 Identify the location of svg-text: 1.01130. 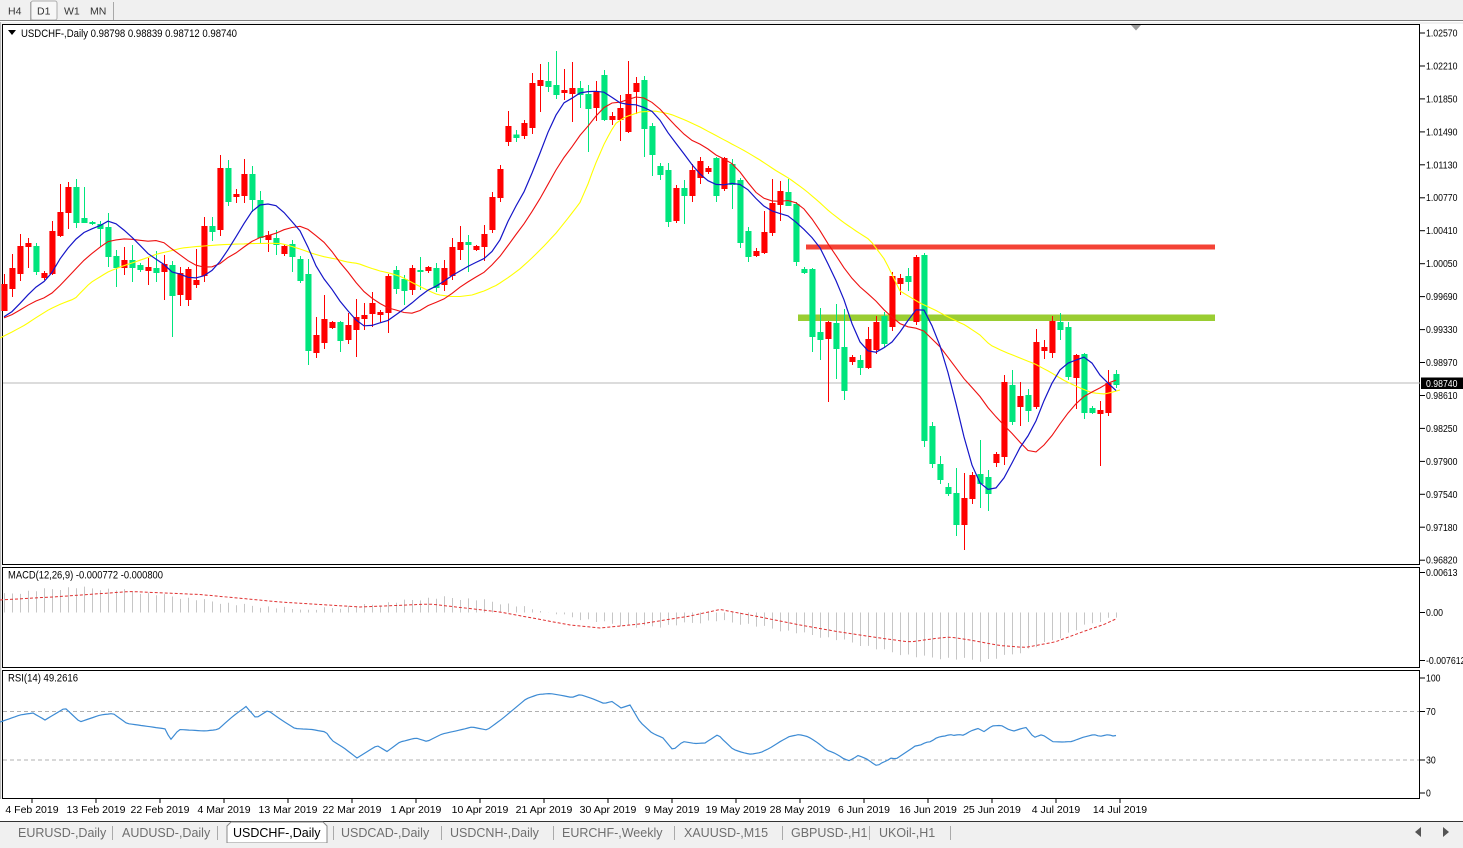
(1442, 165).